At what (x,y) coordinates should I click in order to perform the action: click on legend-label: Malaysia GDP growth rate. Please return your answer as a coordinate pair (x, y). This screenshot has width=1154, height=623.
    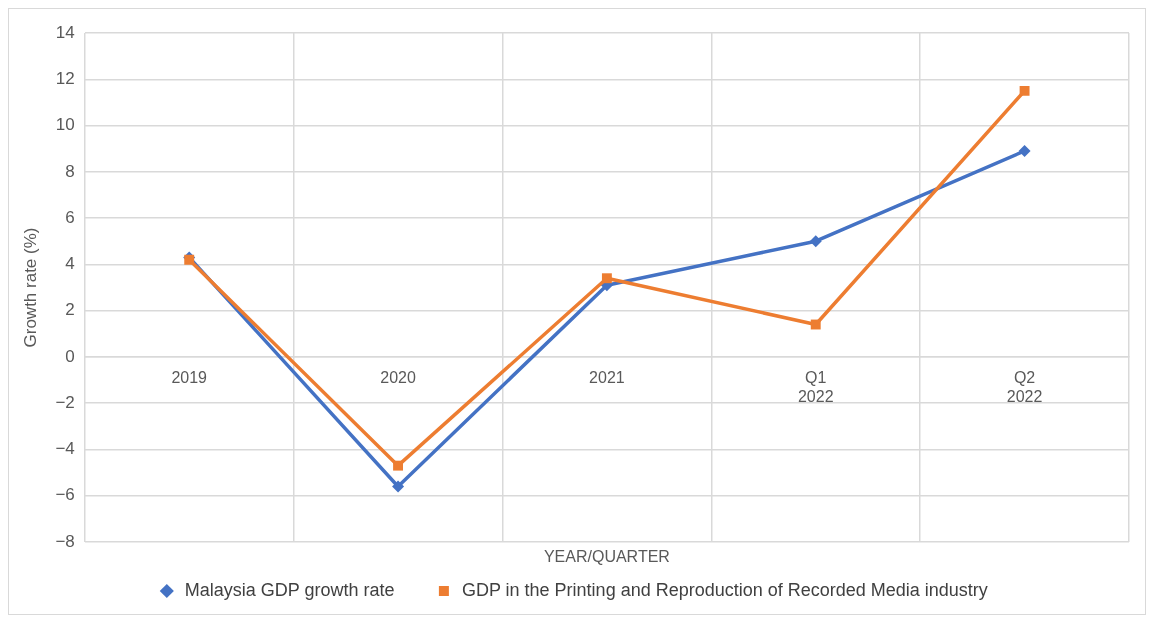
    Looking at the image, I should click on (289, 589).